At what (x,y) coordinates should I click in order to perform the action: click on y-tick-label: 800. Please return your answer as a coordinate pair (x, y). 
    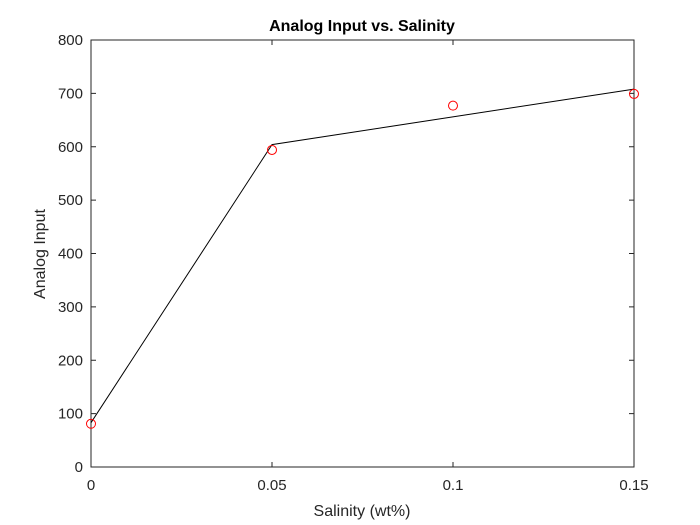
    Looking at the image, I should click on (70, 40).